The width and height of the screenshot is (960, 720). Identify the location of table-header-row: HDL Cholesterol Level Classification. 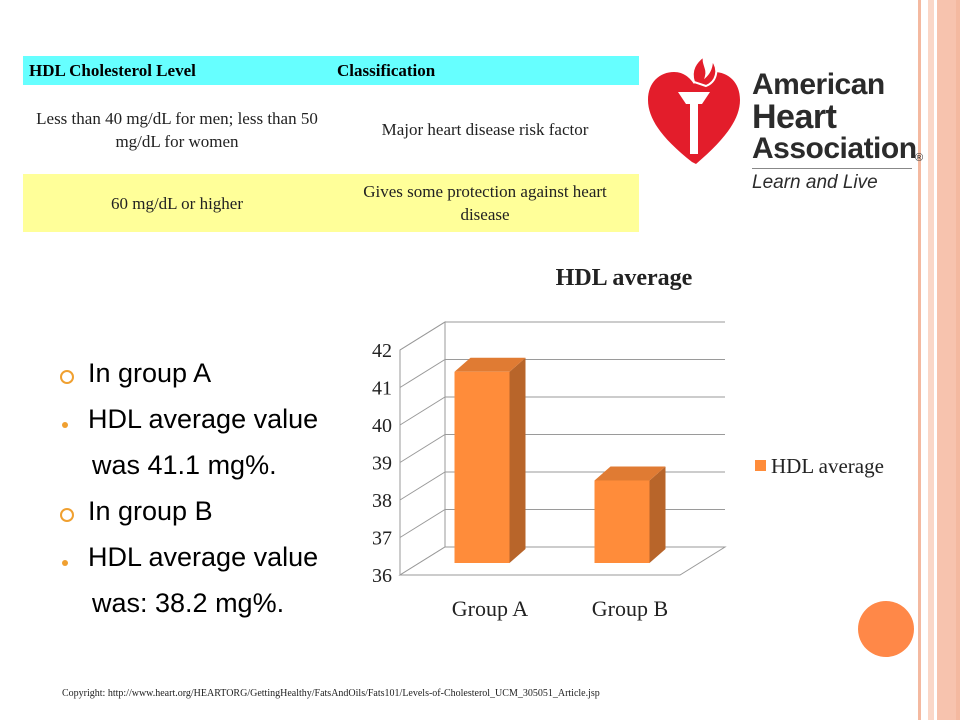
(331, 70).